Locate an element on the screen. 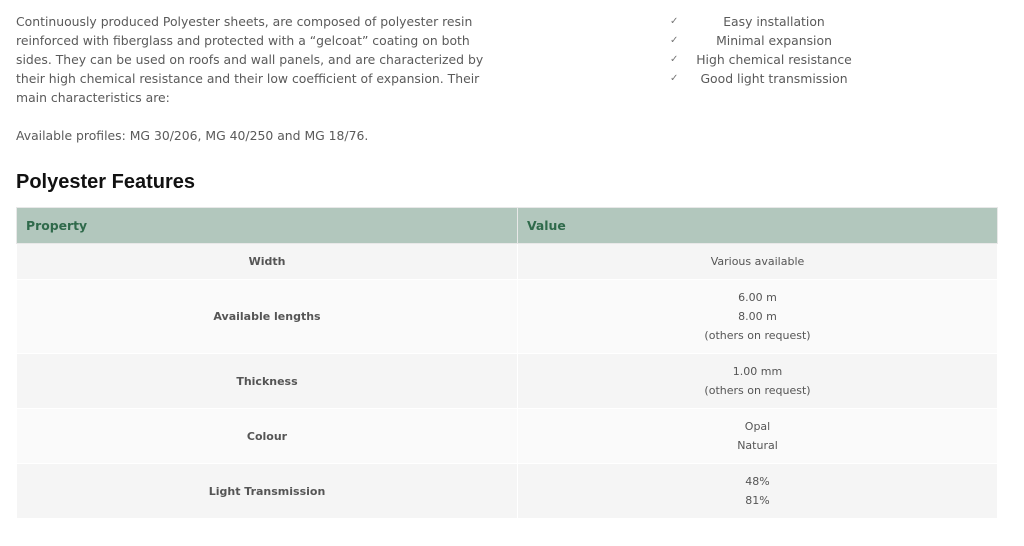 The width and height of the screenshot is (1024, 546). table-header-row: Property Value is located at coordinates (507, 225).